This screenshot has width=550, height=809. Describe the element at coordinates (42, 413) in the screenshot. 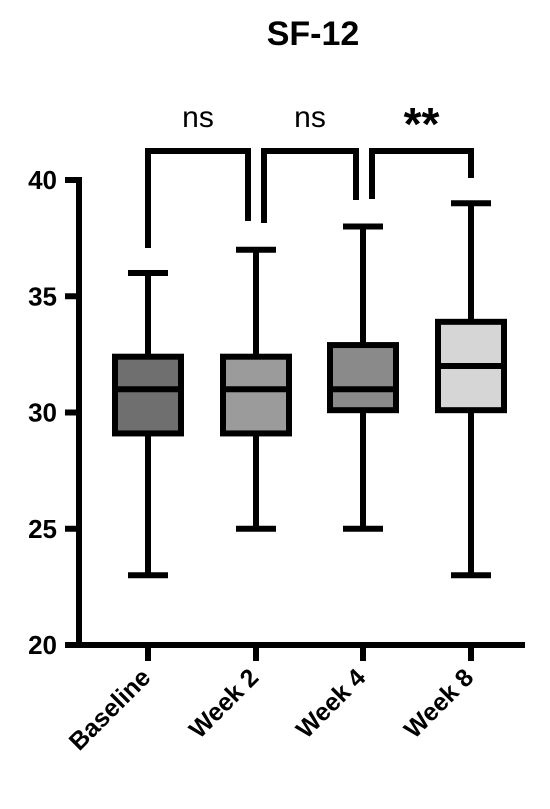

I see `y-tick-label: 30` at that location.